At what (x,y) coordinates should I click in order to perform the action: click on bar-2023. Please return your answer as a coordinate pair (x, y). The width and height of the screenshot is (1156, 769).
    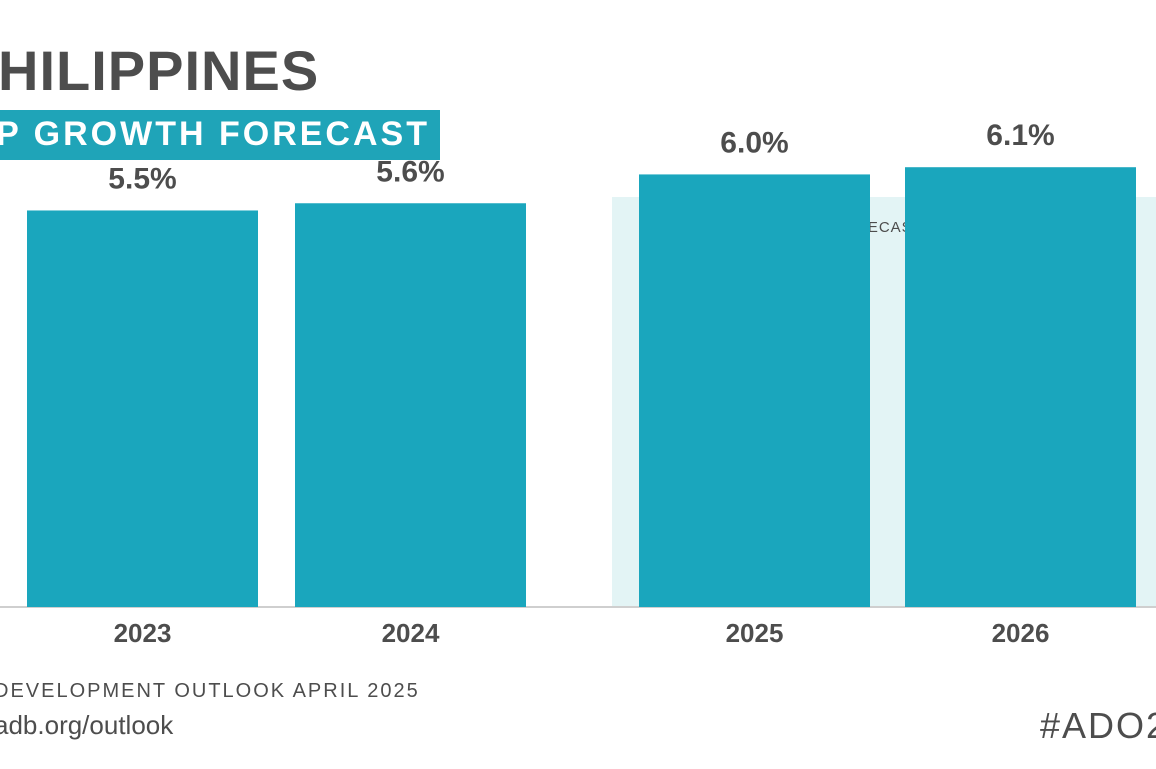
    Looking at the image, I should click on (142, 408).